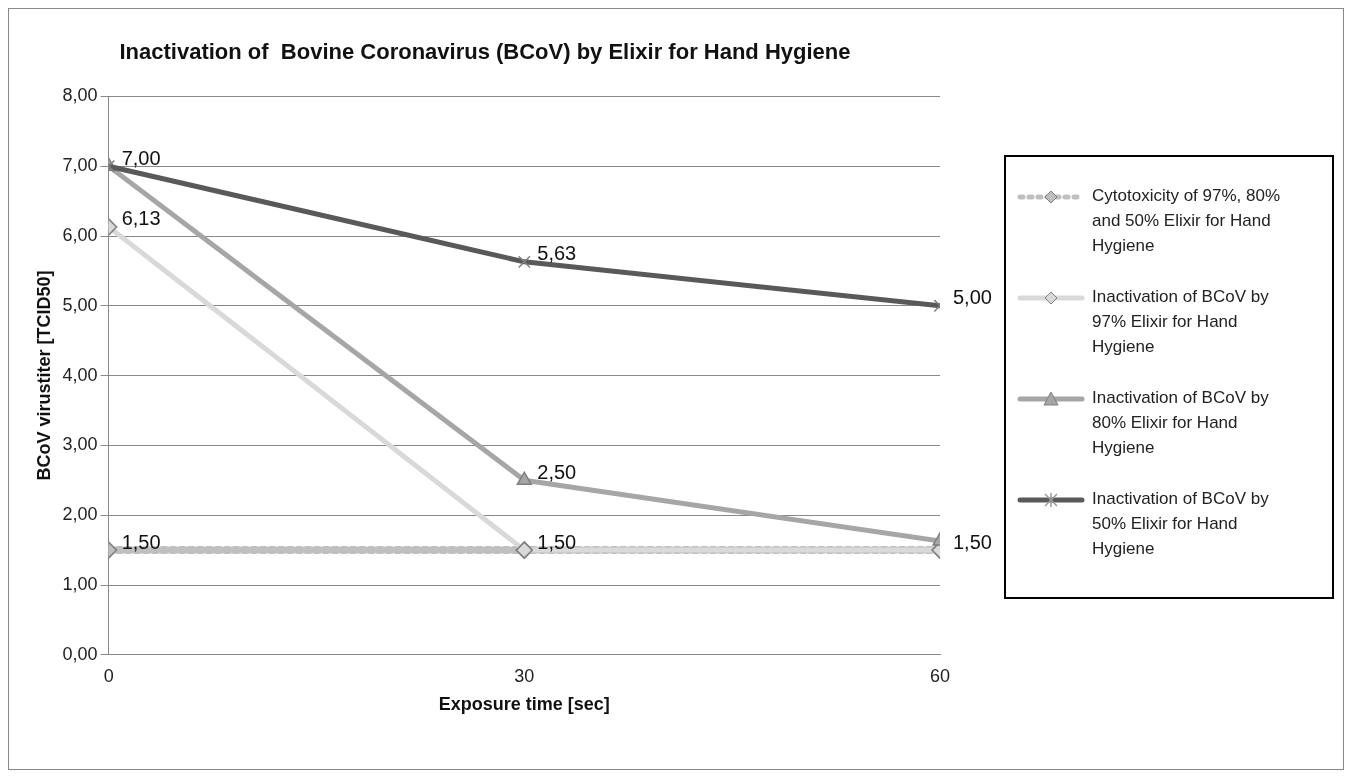  Describe the element at coordinates (80, 514) in the screenshot. I see `y-tick-label: 2,00` at that location.